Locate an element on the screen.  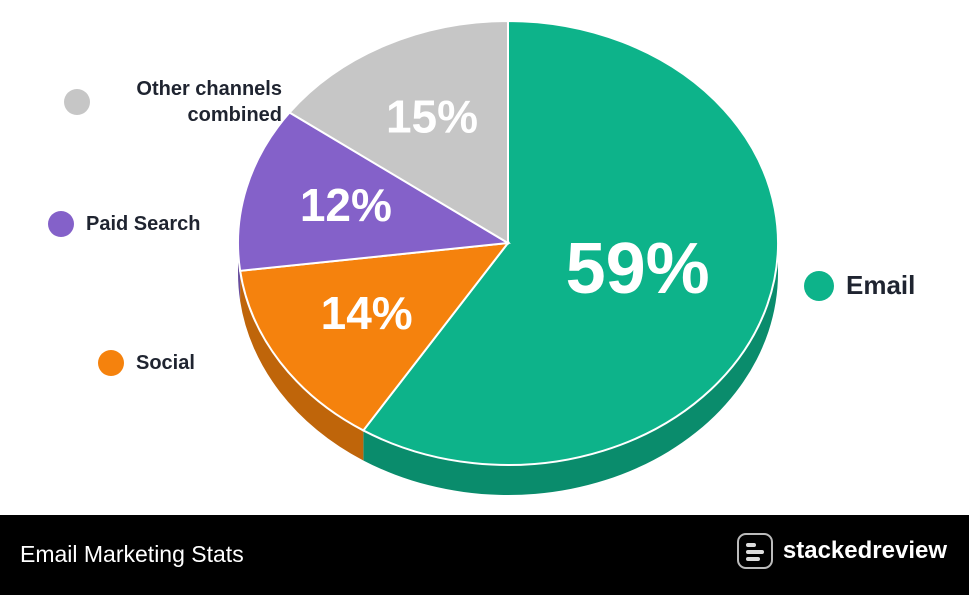
legend-item: Paid Search is located at coordinates (124, 224).